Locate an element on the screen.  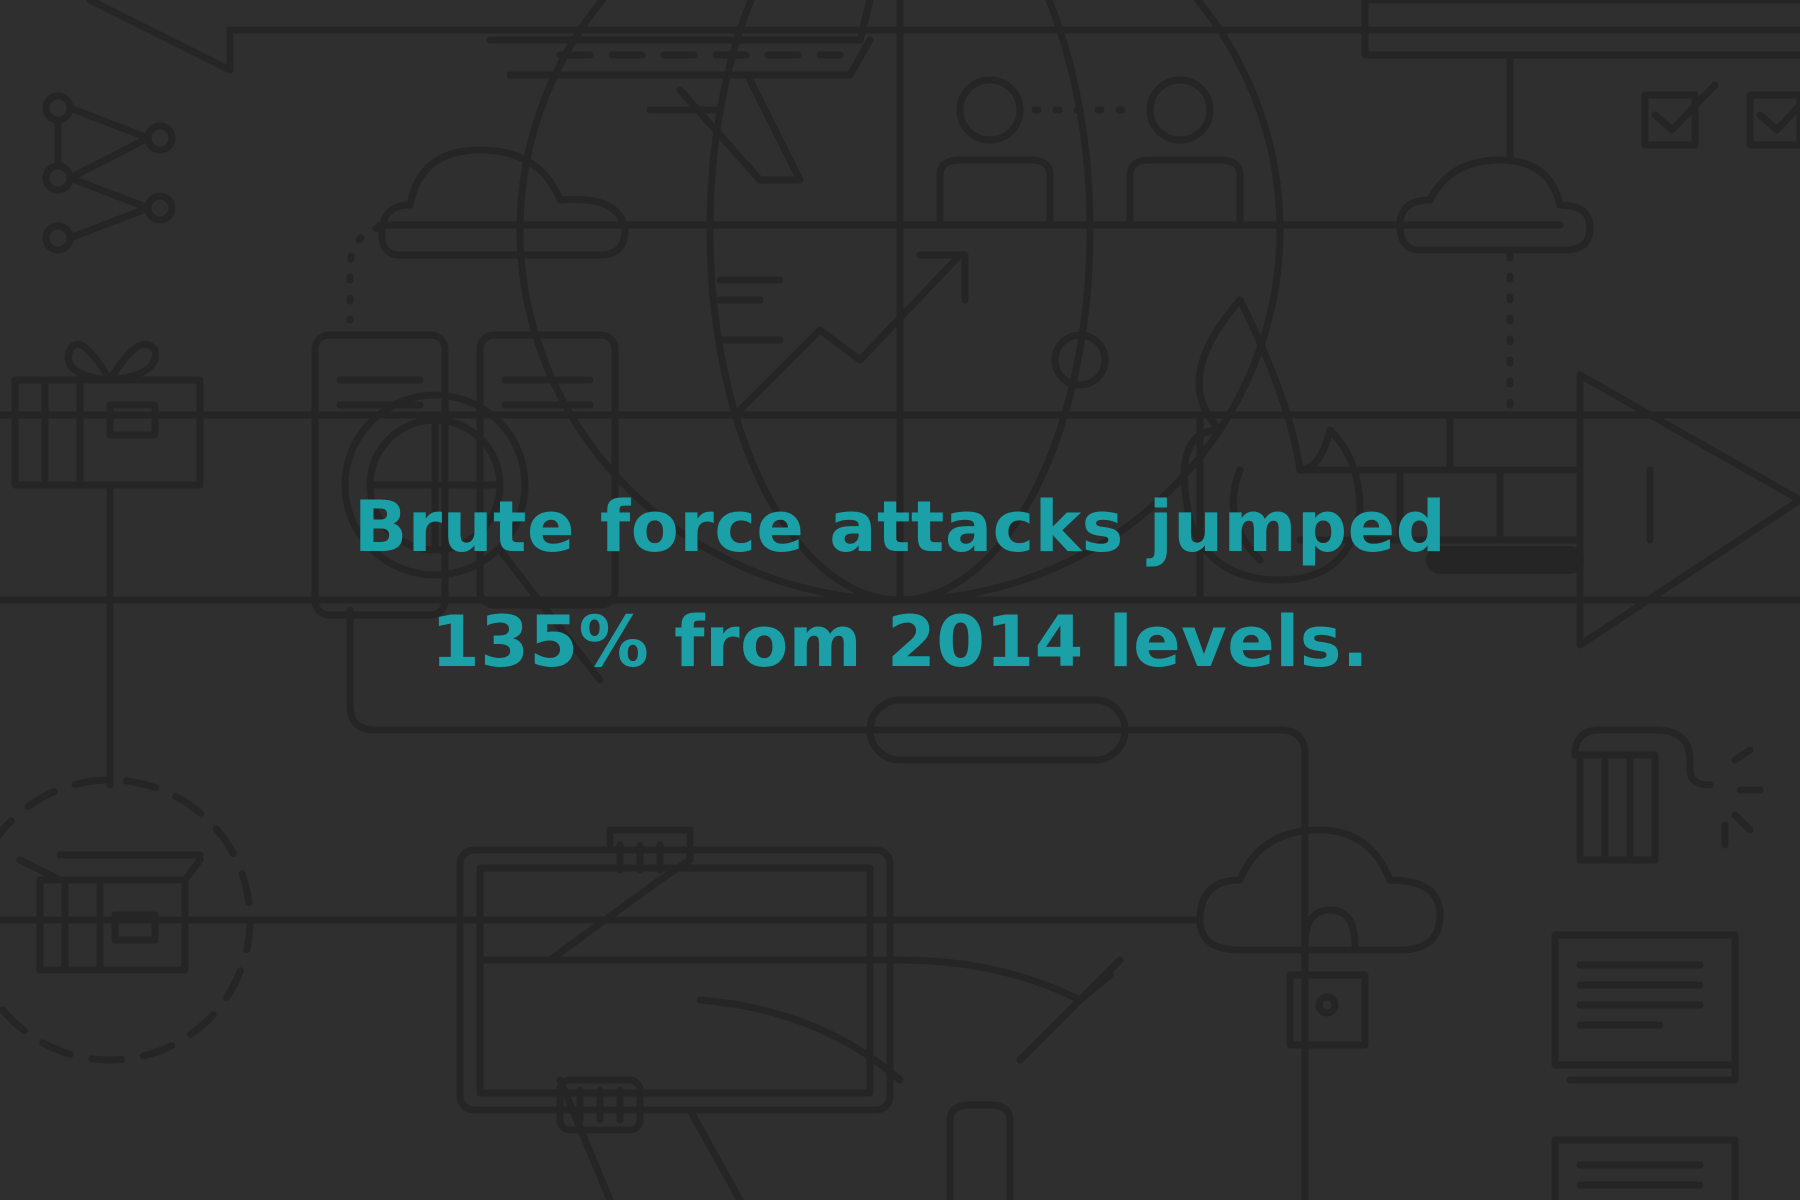
headline-line-2: 135% from 2014 levels. is located at coordinates (900, 642).